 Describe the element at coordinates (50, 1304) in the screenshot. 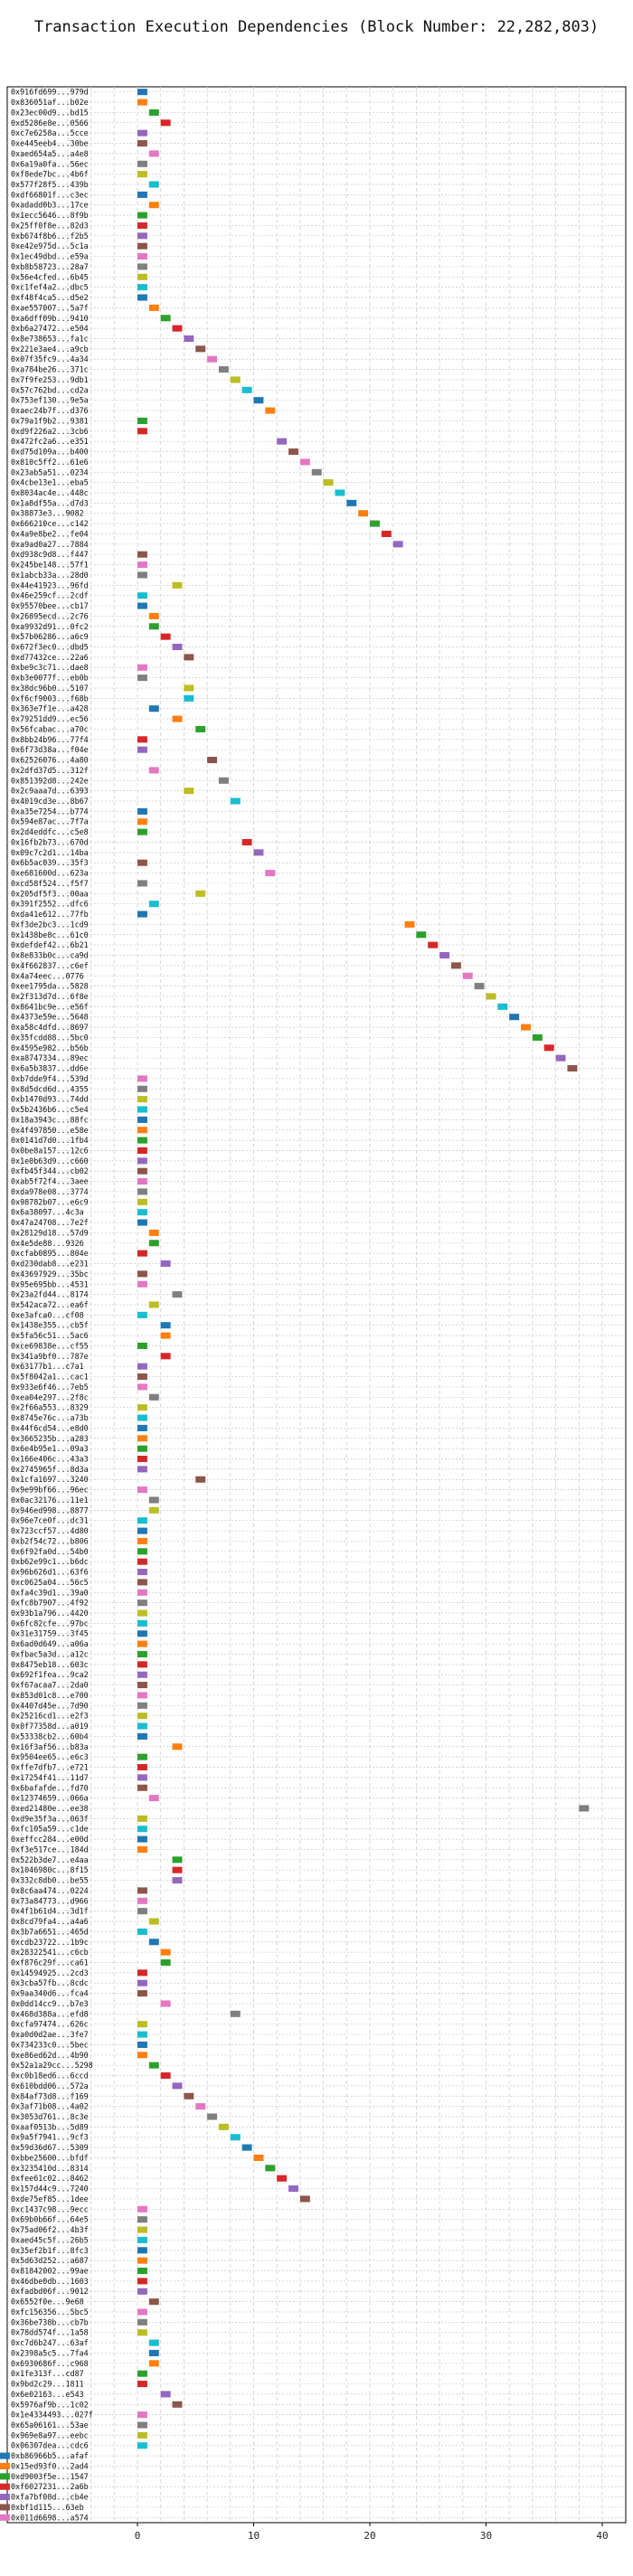

I see `row-label: 0x542aca72...ea6f` at that location.